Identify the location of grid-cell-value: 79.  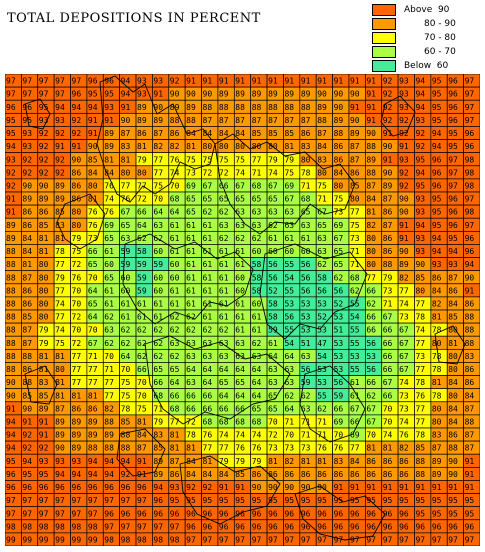
(77, 238).